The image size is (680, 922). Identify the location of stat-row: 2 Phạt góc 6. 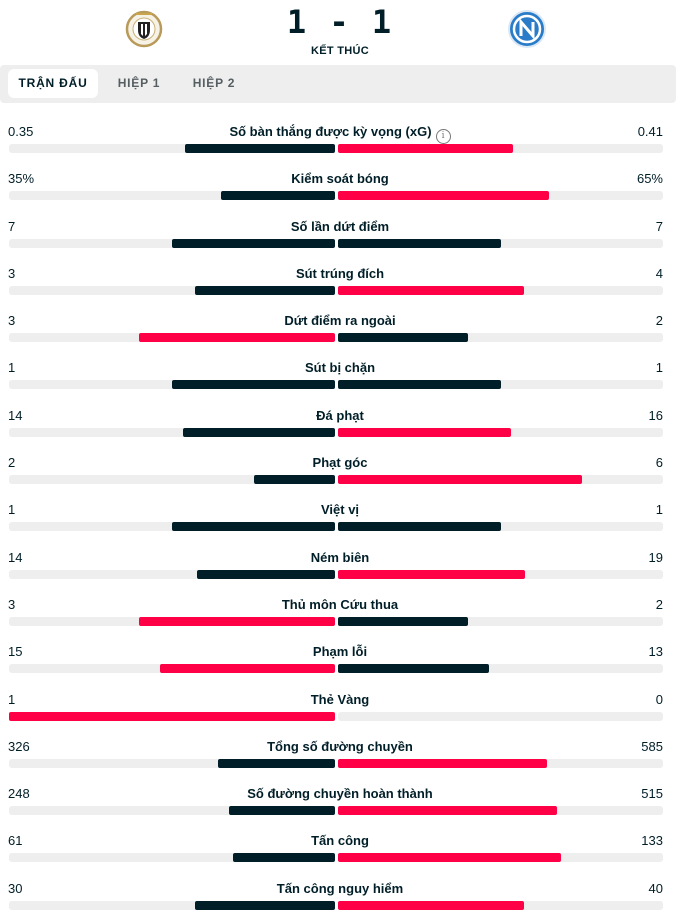
(340, 472).